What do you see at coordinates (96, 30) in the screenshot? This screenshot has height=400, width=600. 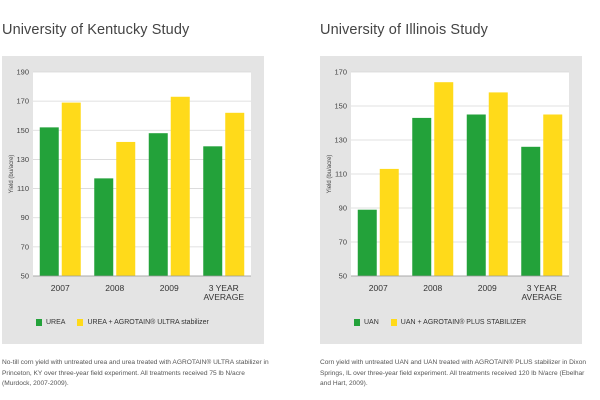 I see `kentucky-study-title: University of Kentucky Study` at bounding box center [96, 30].